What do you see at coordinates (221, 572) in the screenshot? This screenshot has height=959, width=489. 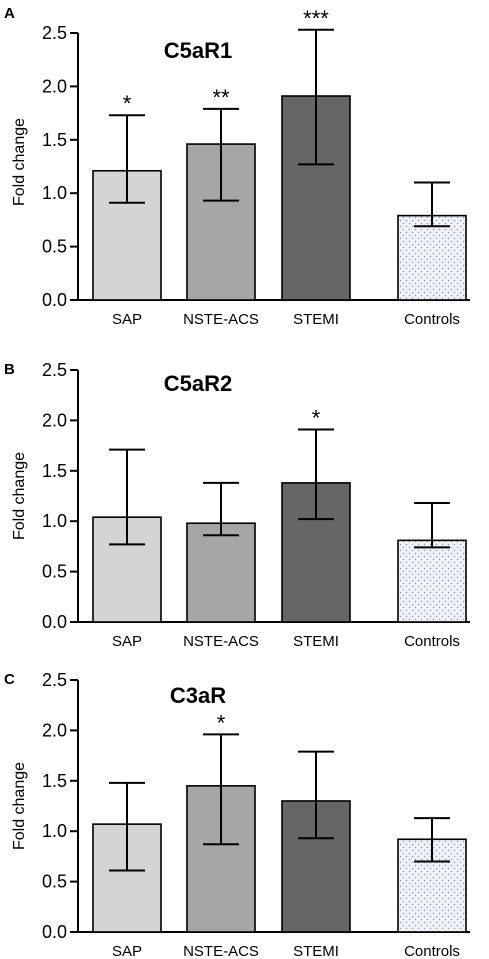 I see `bar-nste-acs` at bounding box center [221, 572].